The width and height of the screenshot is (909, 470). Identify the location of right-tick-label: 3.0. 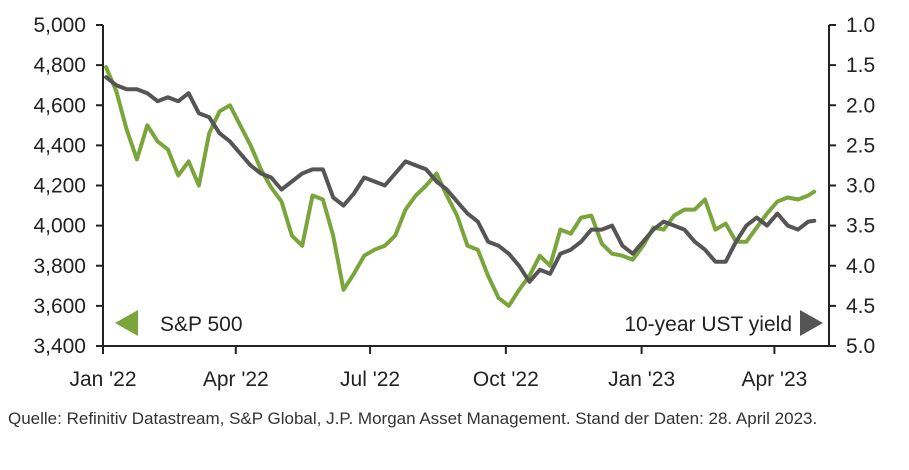
(860, 186).